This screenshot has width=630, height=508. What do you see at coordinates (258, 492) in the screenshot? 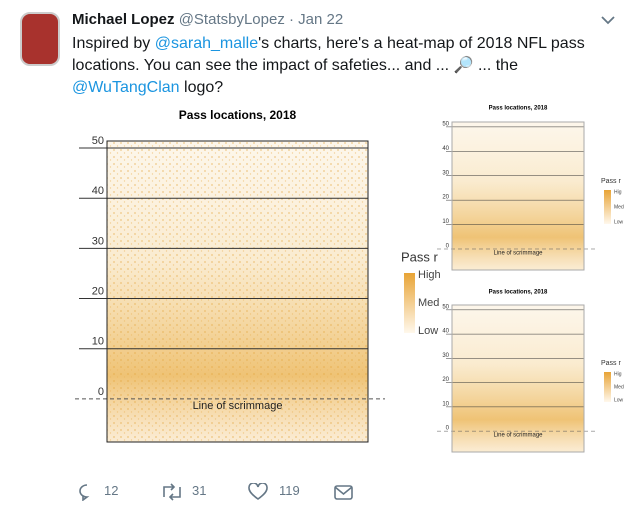
I see `like-icon` at bounding box center [258, 492].